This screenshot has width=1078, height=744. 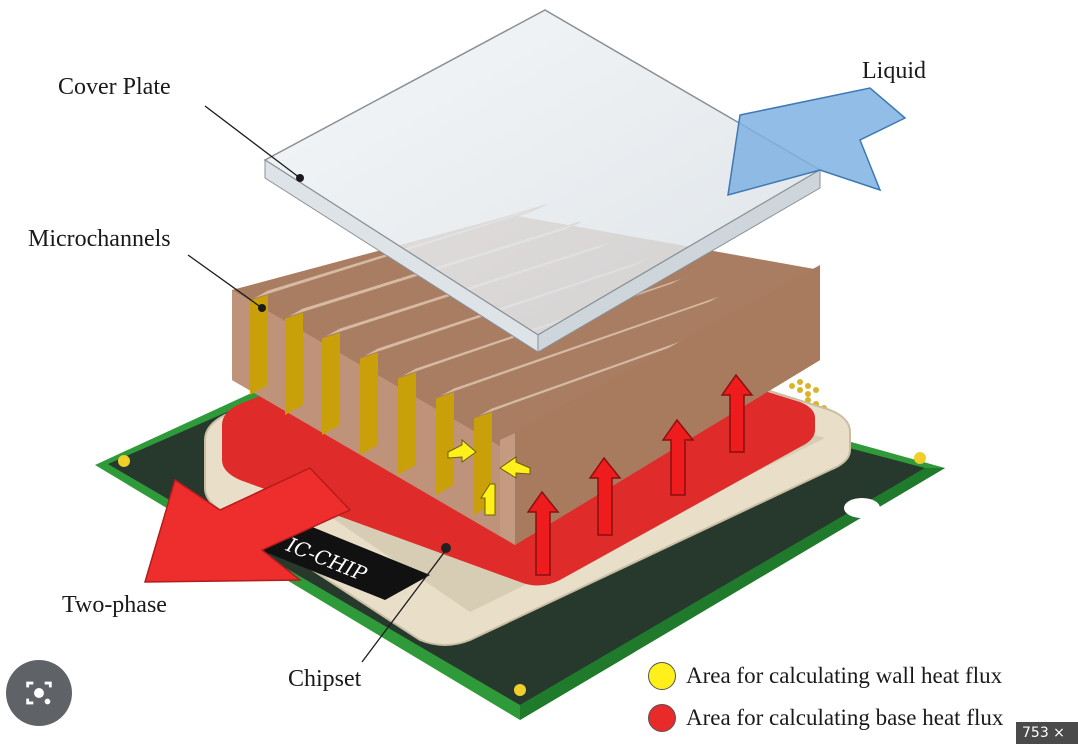 I want to click on label-chipset: Chipset, so click(x=325, y=679).